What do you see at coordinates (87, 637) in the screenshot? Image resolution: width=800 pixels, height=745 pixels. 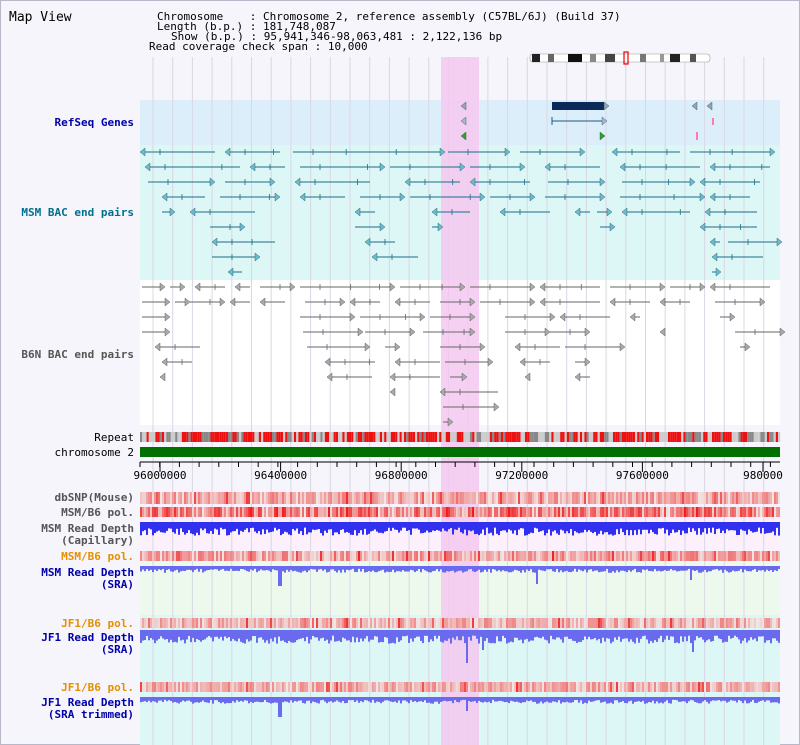 I see `track-label-jf1-depth: JF1 Read Depth` at bounding box center [87, 637].